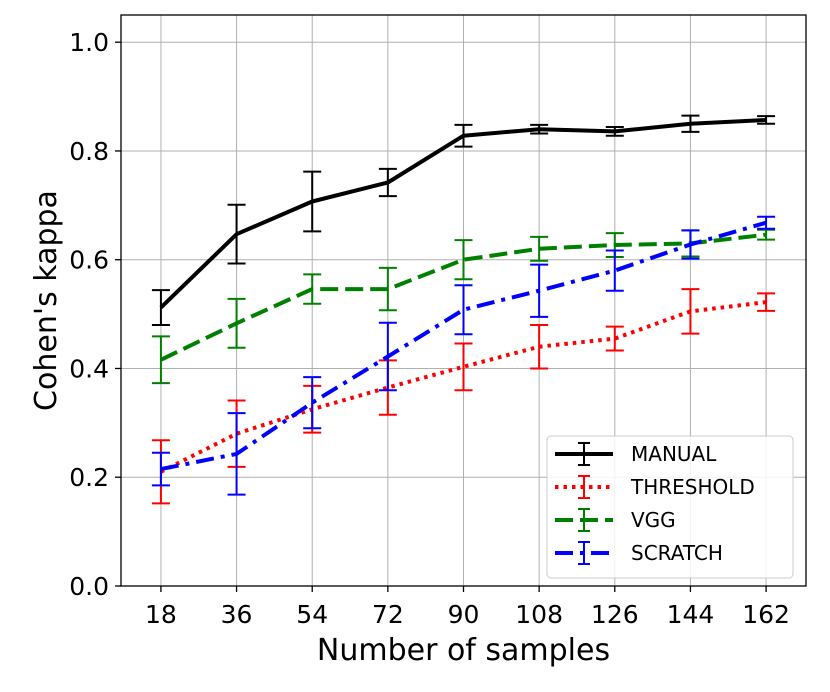 Image resolution: width=830 pixels, height=692 pixels. I want to click on legend-label-vgg: VGG, so click(653, 520).